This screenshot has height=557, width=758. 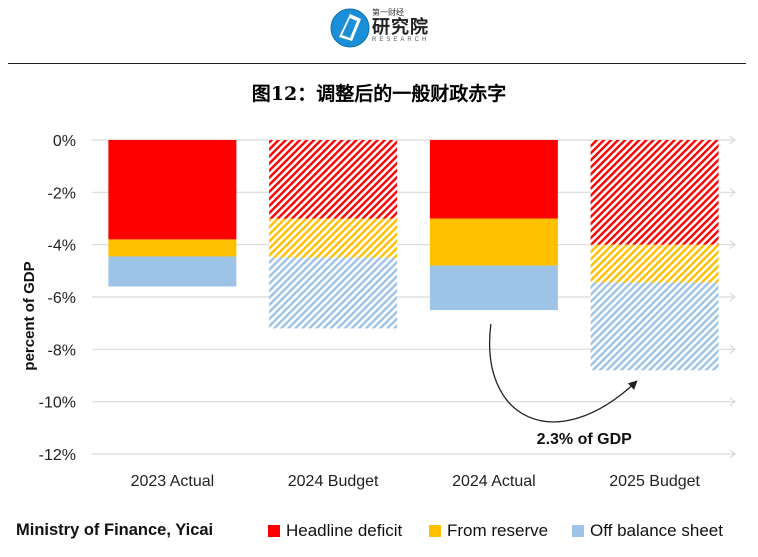 I want to click on legend-swatch-headline, so click(x=274, y=531).